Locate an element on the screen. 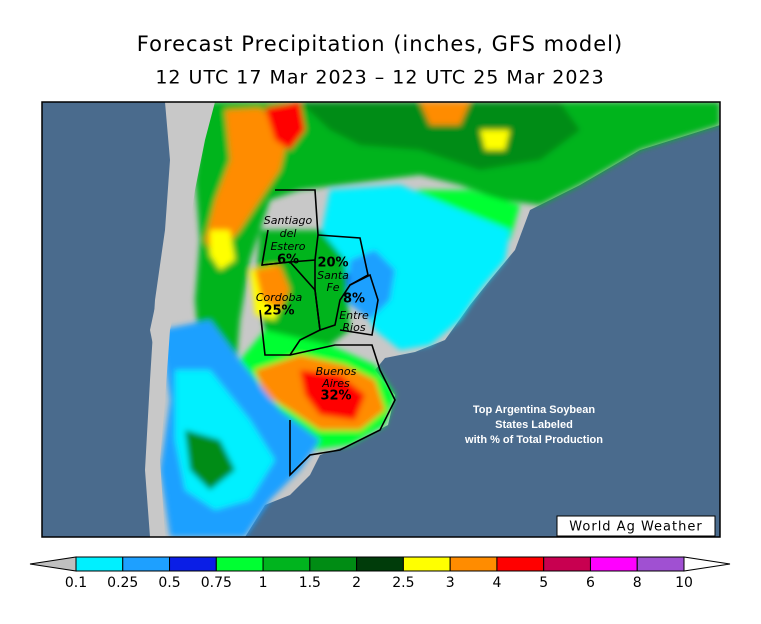 The height and width of the screenshot is (624, 761). colorbar-tick-label: 1.5 is located at coordinates (310, 583).